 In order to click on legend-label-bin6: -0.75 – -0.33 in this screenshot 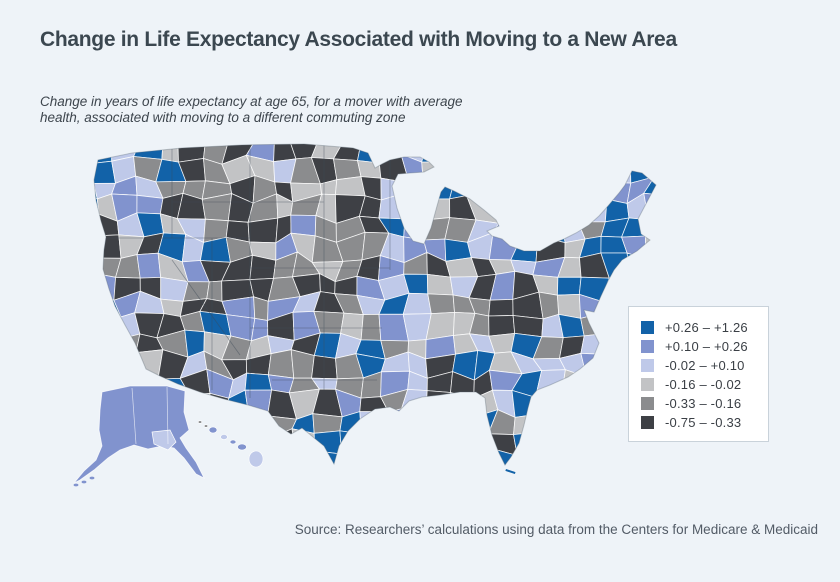, I will do `click(703, 422)`.